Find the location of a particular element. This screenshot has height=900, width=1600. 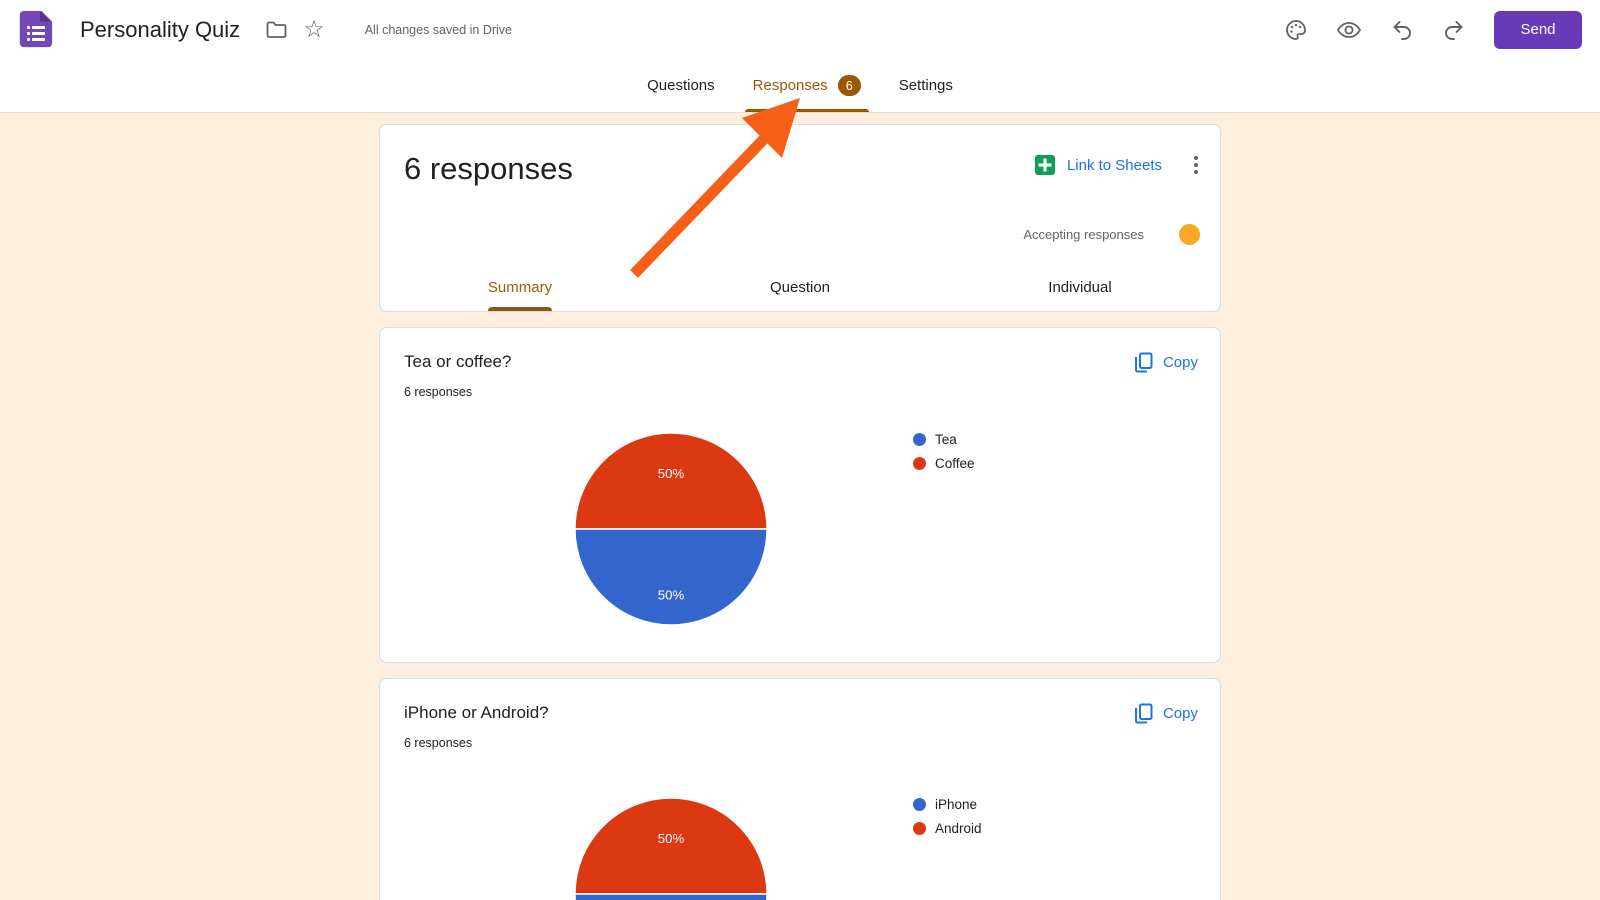

subtab-summary: Summary is located at coordinates (520, 287).